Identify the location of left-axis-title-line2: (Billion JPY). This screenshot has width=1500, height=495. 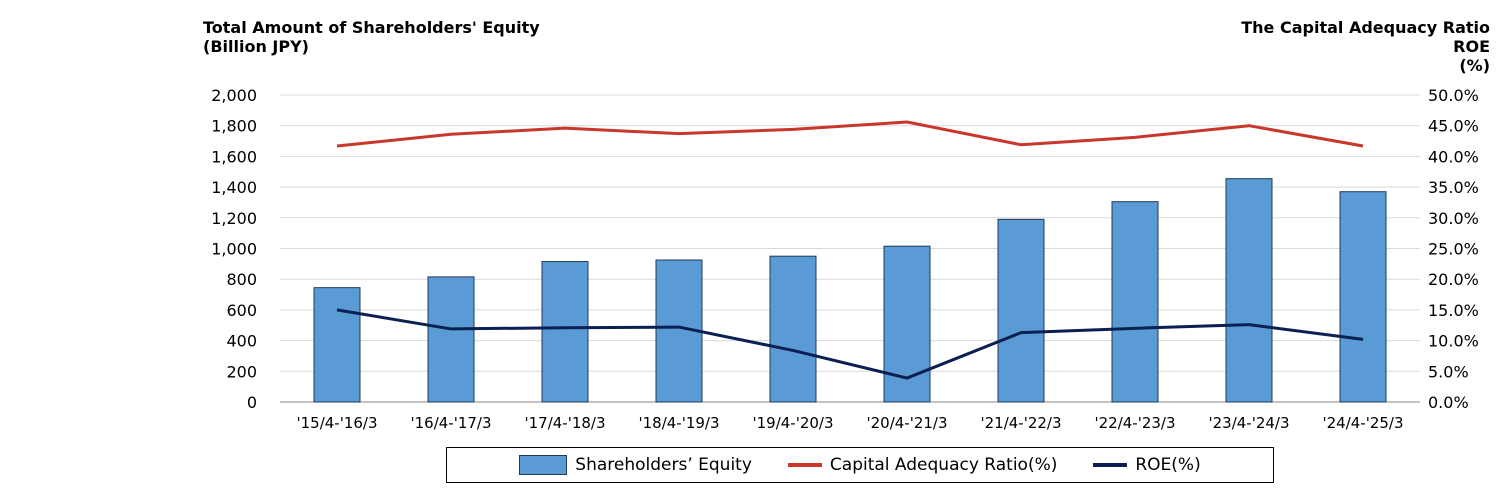
(256, 46).